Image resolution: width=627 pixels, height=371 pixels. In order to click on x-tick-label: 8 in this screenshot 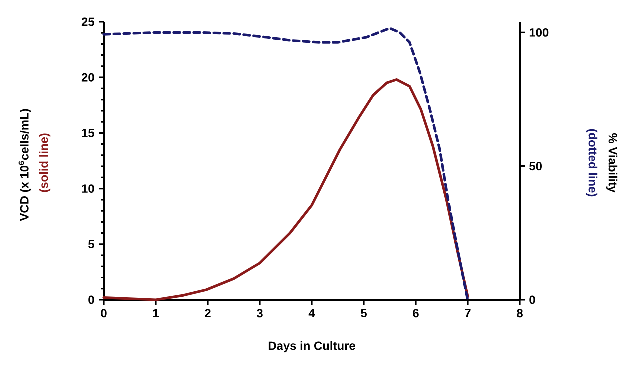, I will do `click(520, 313)`.